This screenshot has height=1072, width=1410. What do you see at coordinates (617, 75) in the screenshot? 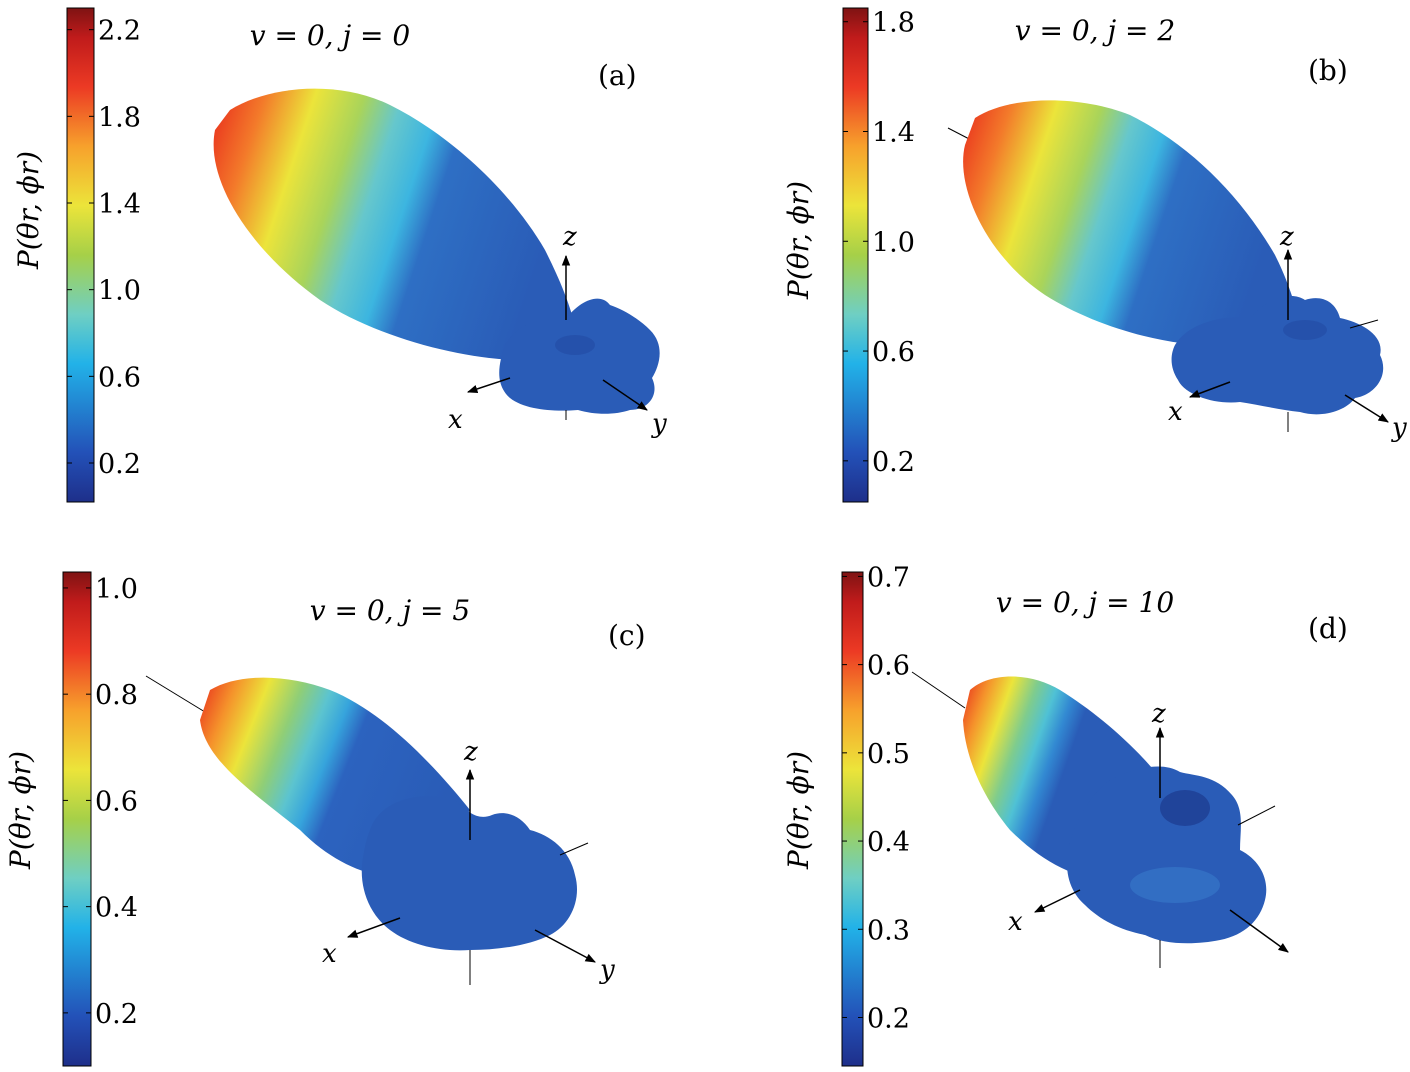
I see `panel-a-label: (a)` at bounding box center [617, 75].